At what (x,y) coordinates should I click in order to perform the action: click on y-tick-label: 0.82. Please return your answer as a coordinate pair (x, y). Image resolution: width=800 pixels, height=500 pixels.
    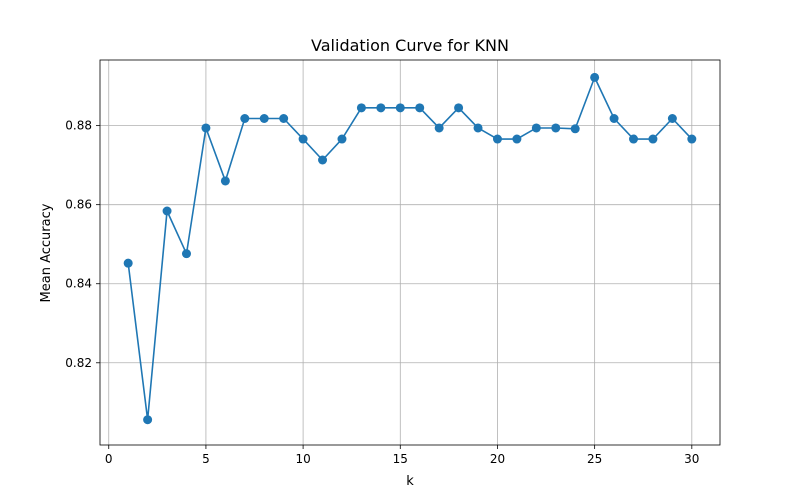
    Looking at the image, I should click on (78, 363).